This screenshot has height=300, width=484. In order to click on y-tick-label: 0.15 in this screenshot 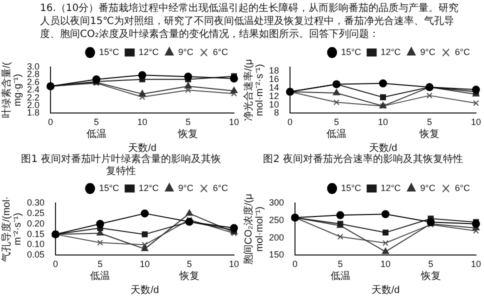, I will do `click(35, 233)`.